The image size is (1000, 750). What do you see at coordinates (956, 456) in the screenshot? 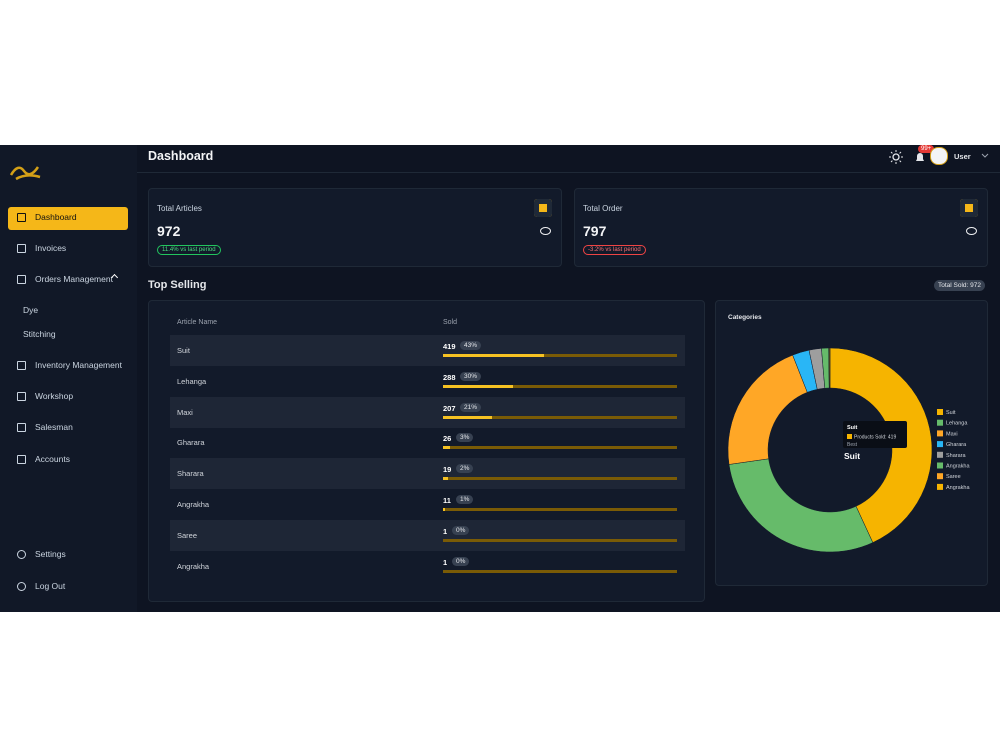
I see `legend-label: Sharara` at bounding box center [956, 456].